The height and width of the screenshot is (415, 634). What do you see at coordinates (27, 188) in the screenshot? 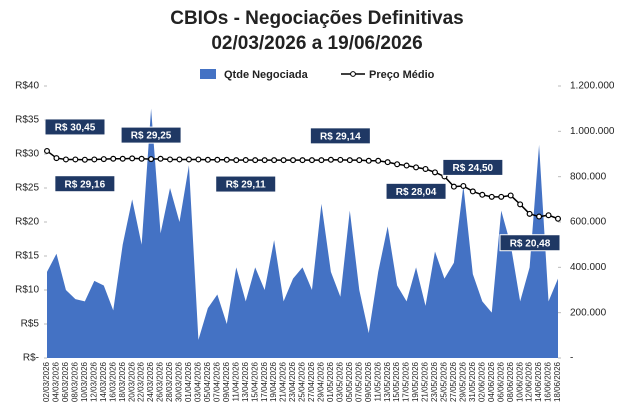
I see `y-tick-label: R$25` at bounding box center [27, 188].